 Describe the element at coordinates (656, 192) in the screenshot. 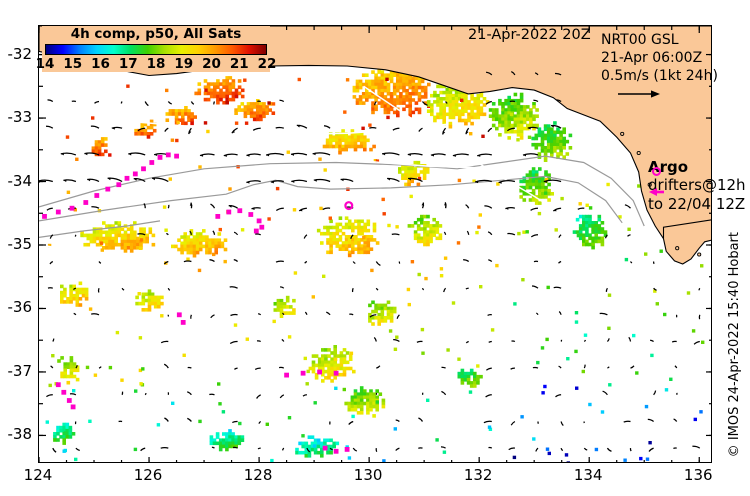

I see `argo-drifter-arrow-icon` at that location.